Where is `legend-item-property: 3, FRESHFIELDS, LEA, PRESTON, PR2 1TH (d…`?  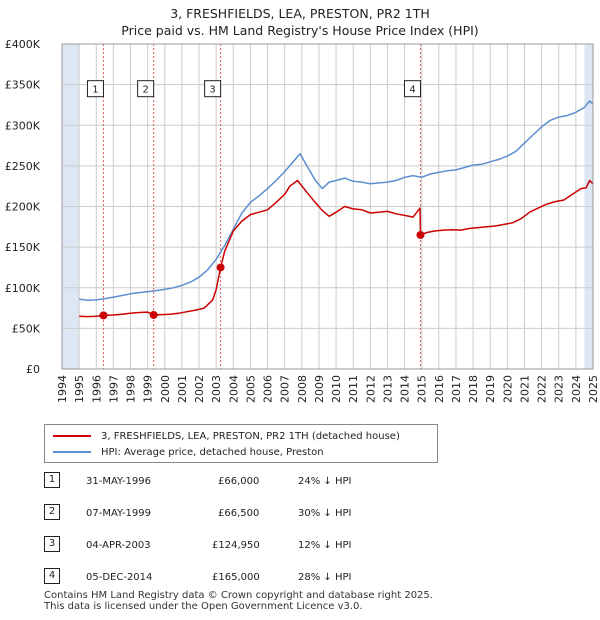 legend-item-property: 3, FRESHFIELDS, LEA, PRESTON, PR2 1TH (d… is located at coordinates (226, 436).